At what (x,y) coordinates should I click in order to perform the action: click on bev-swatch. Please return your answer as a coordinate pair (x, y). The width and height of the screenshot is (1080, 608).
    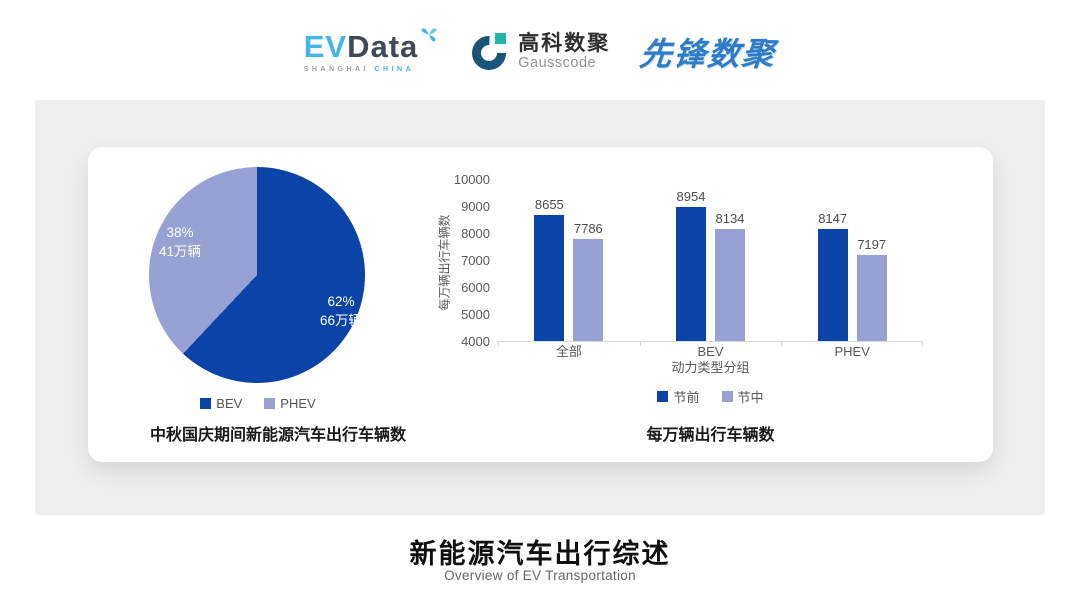
    Looking at the image, I should click on (206, 403).